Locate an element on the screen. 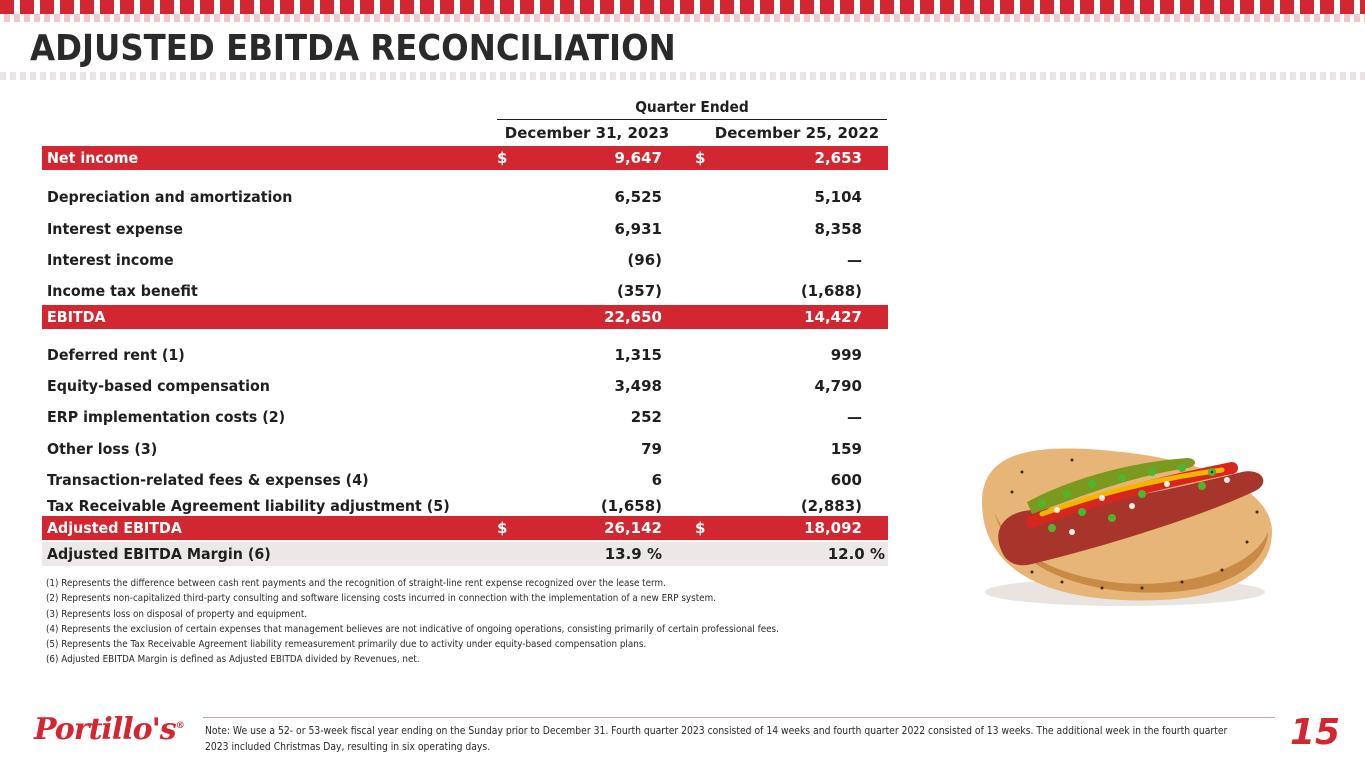 The image size is (1365, 768). hotdog-image is located at coordinates (1127, 527).